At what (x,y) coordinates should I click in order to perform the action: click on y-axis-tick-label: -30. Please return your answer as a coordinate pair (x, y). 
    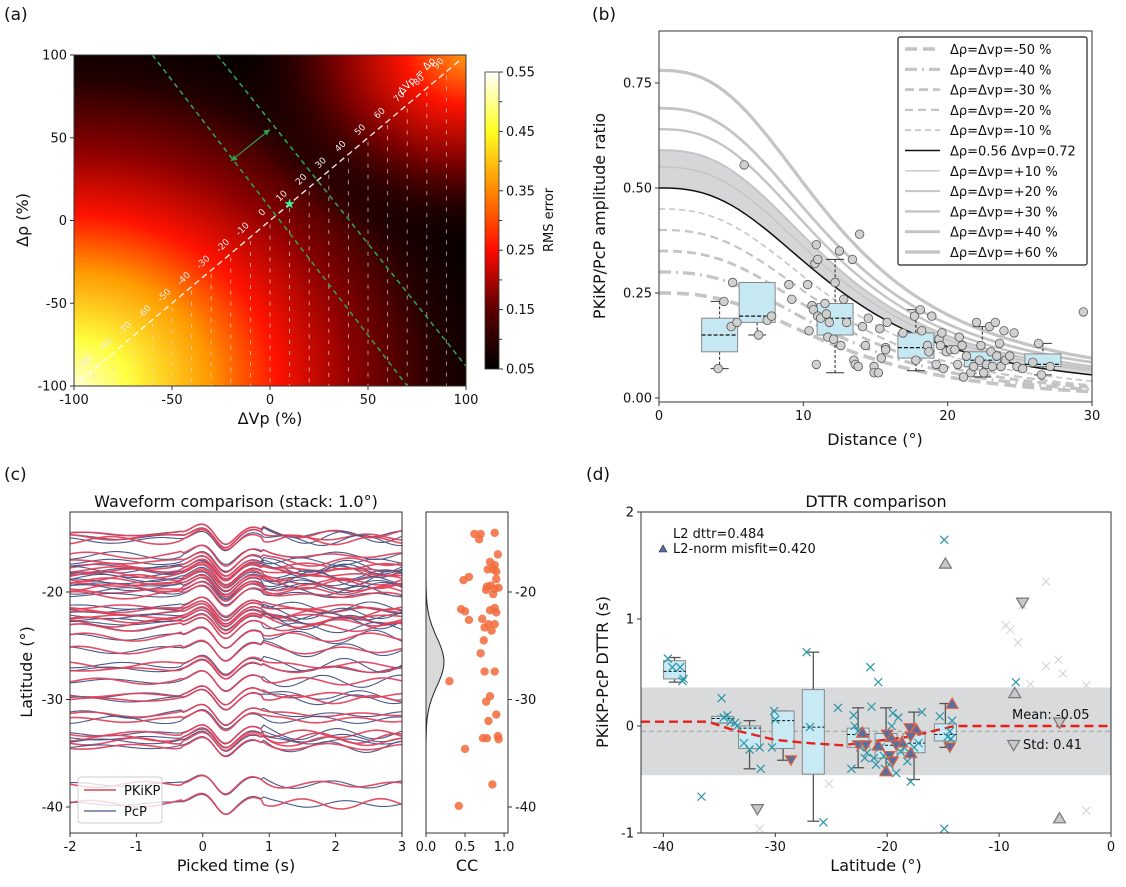
    Looking at the image, I should click on (52, 700).